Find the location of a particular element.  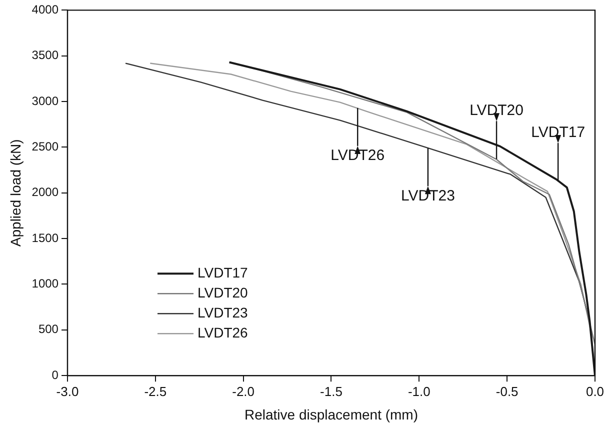

y-tick-label: 1000 is located at coordinates (45, 283).